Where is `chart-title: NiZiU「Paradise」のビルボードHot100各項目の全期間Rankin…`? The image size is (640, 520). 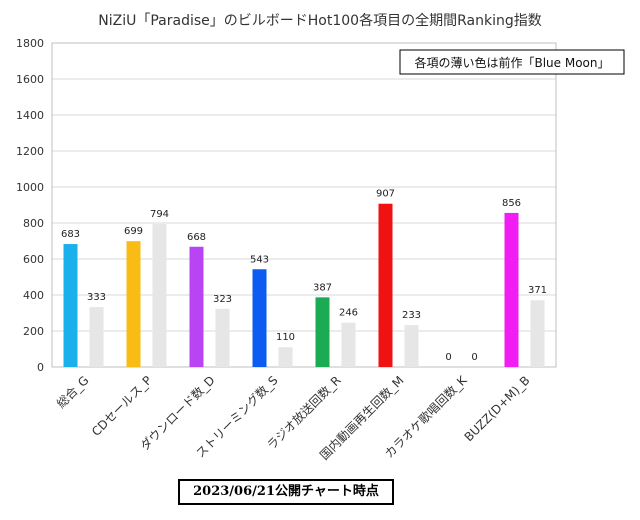 chart-title: NiZiU「Paradise」のビルボードHot100各項目の全期間Rankin… is located at coordinates (320, 21).